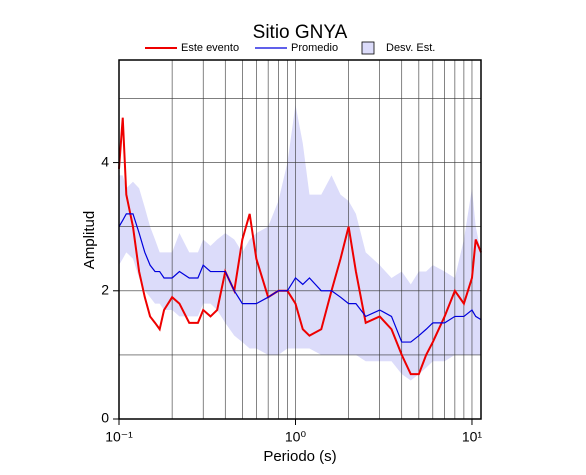 The image size is (586, 475). What do you see at coordinates (296, 437) in the screenshot?
I see `x-tick-label: 10⁰` at bounding box center [296, 437].